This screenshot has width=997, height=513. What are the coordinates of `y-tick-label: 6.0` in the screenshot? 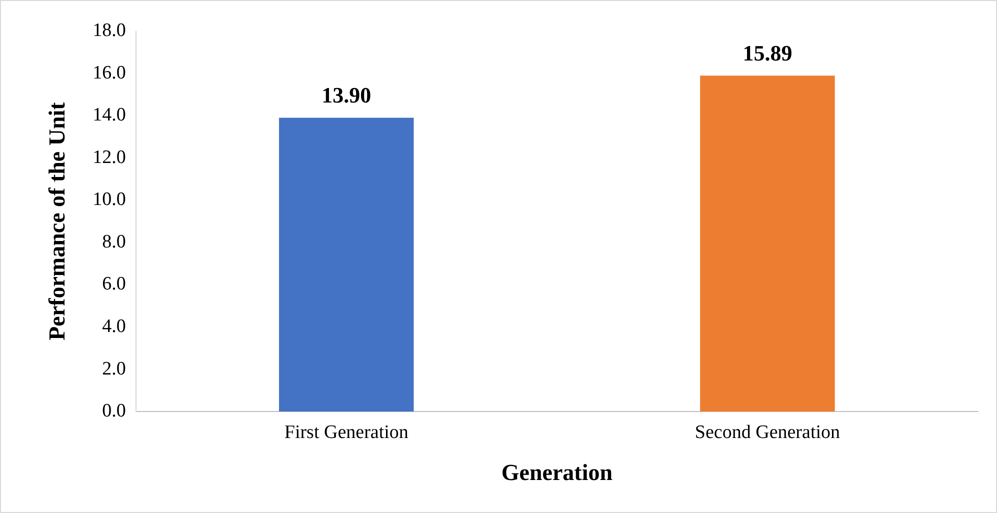 It's located at (114, 284).